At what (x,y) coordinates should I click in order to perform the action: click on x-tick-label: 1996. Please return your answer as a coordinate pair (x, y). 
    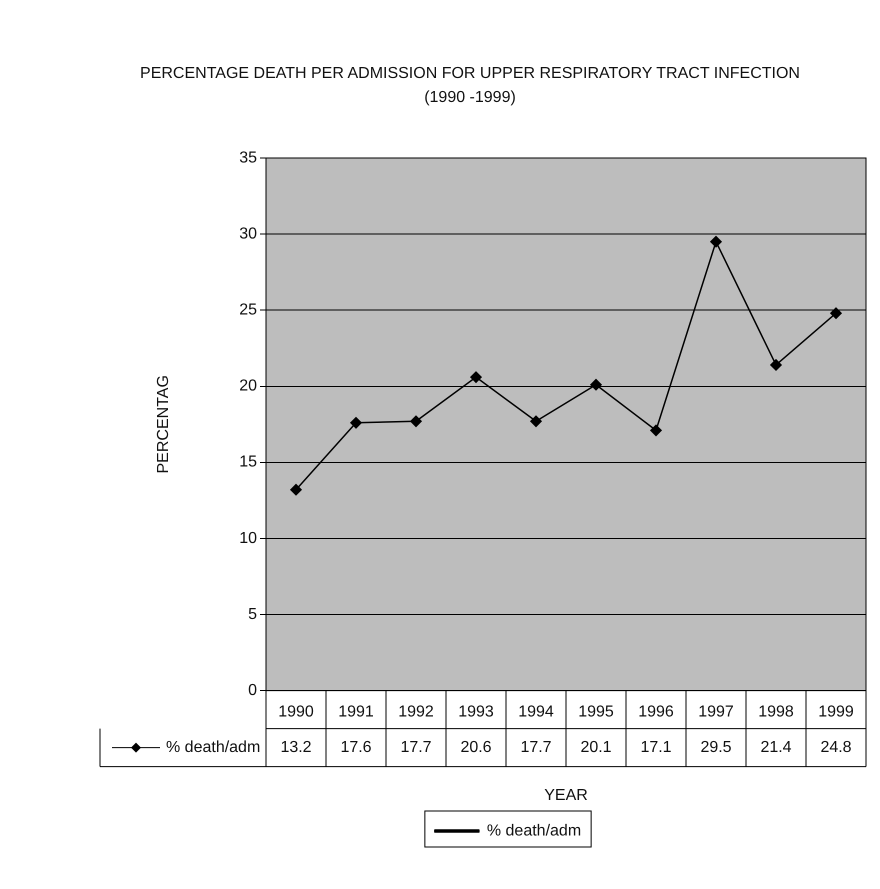
    Looking at the image, I should click on (656, 712).